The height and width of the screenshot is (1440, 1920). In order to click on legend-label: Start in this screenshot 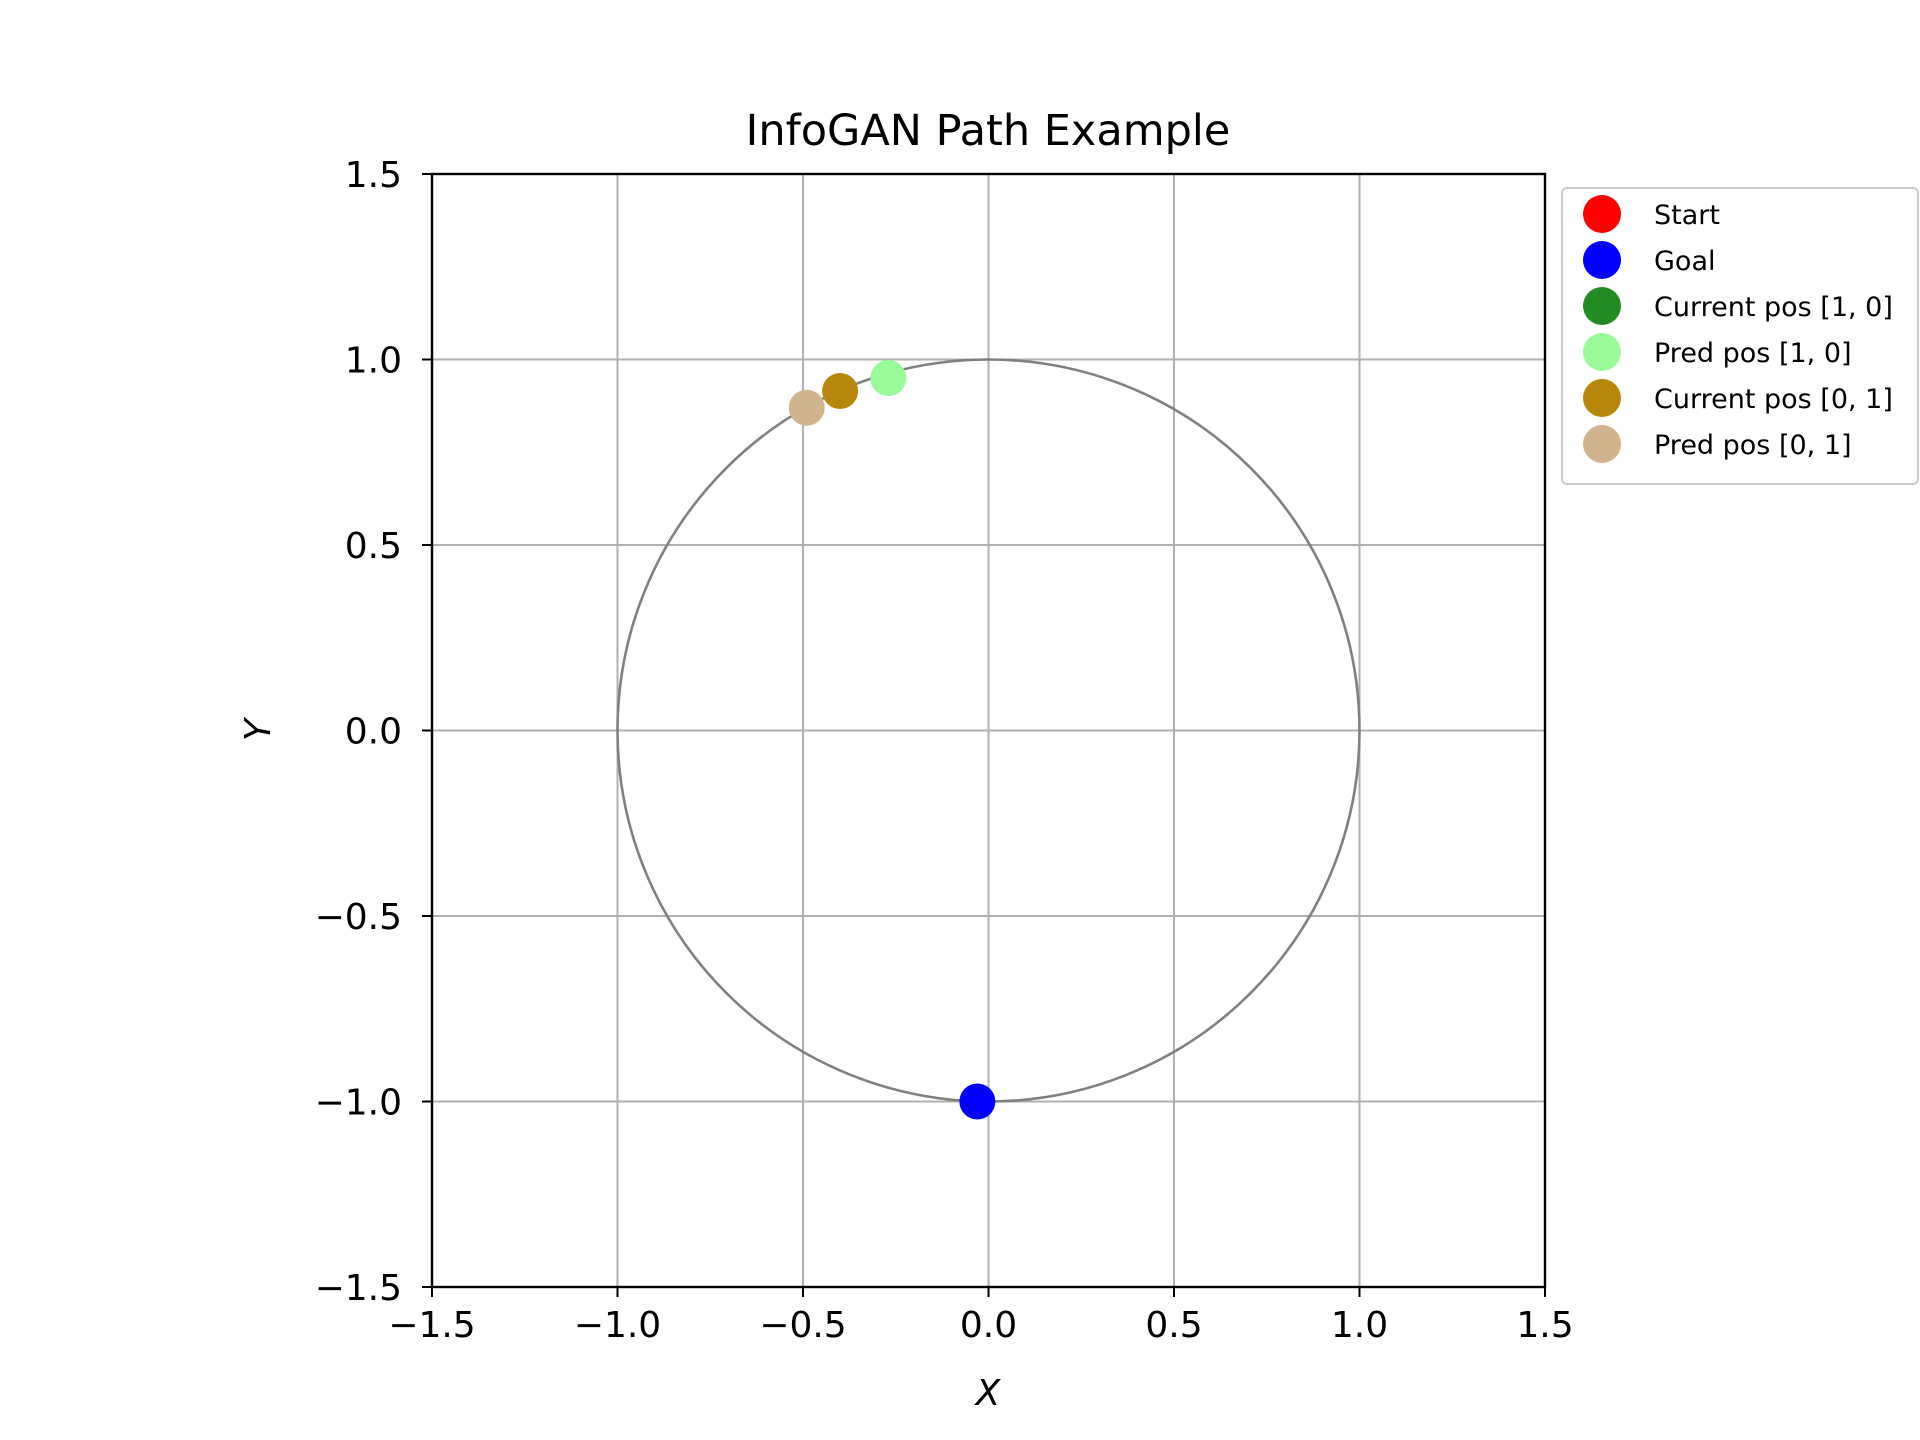, I will do `click(1687, 215)`.